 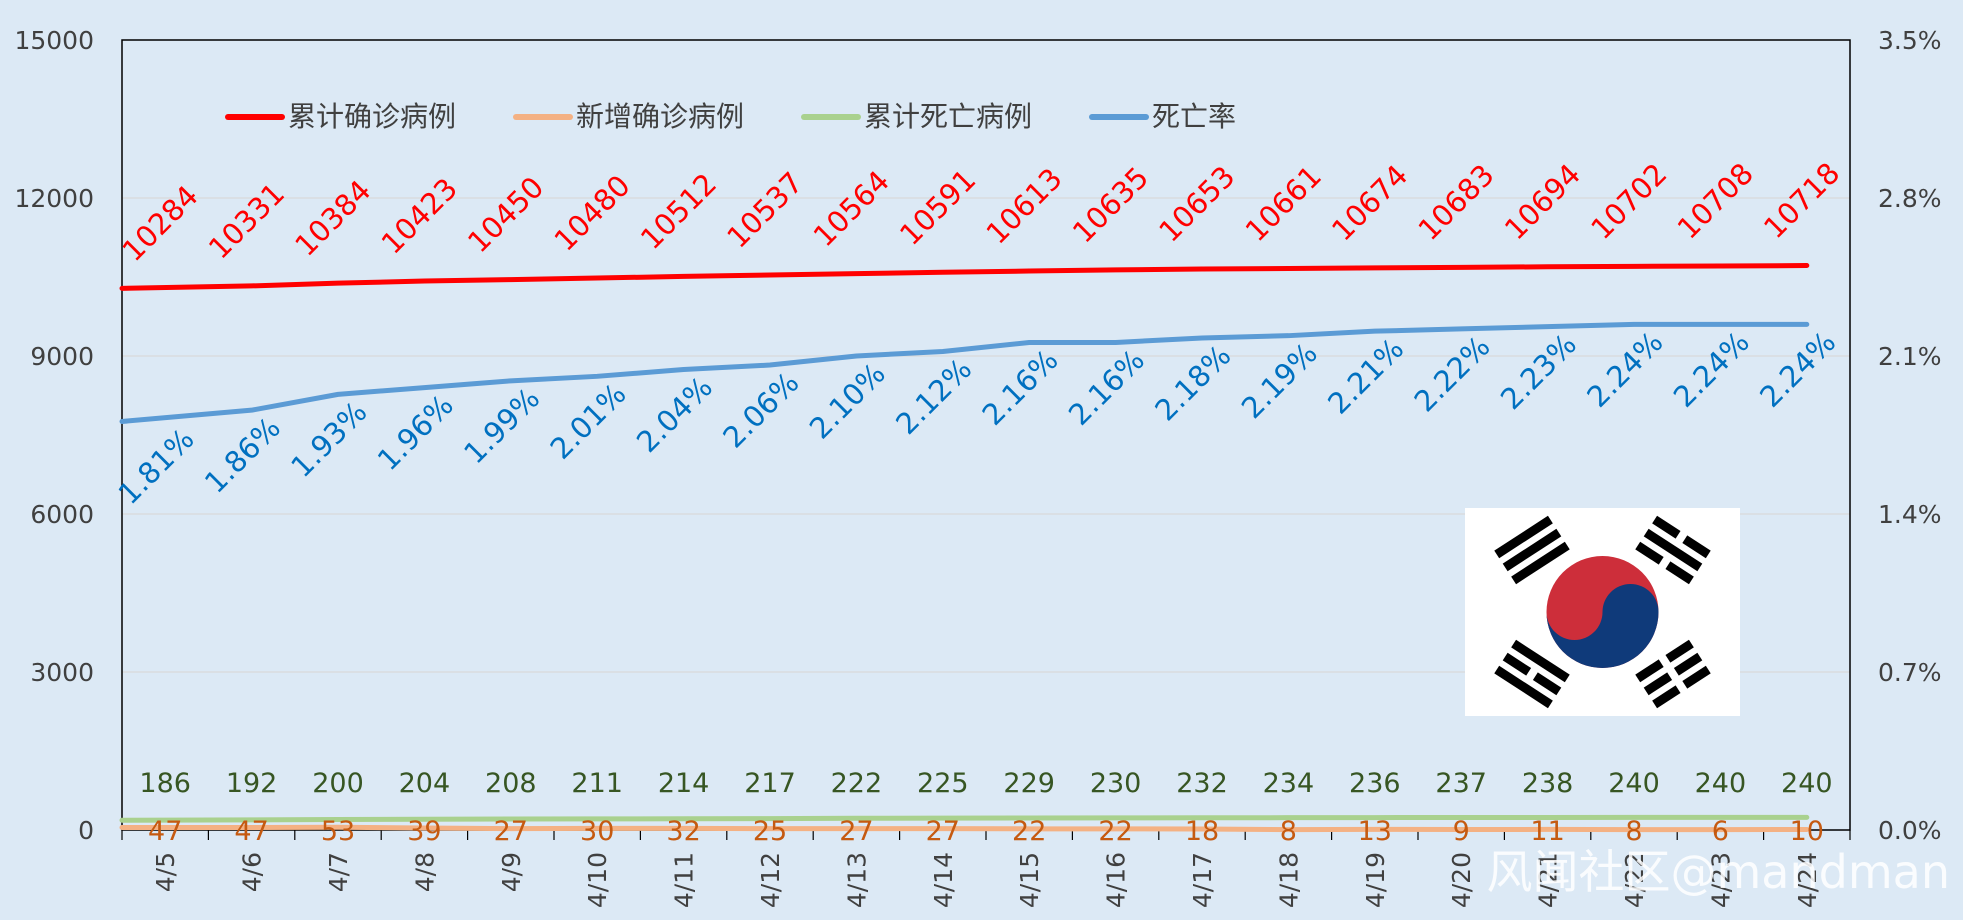 What do you see at coordinates (684, 783) in the screenshot?
I see `data-label-total-deaths: 214` at bounding box center [684, 783].